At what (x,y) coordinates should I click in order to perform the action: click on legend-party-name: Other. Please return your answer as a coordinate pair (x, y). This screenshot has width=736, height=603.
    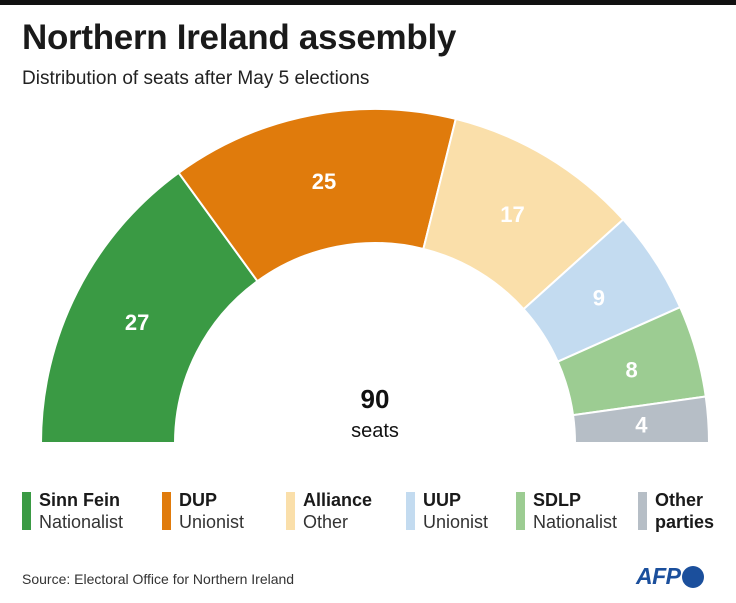
    Looking at the image, I should click on (679, 500).